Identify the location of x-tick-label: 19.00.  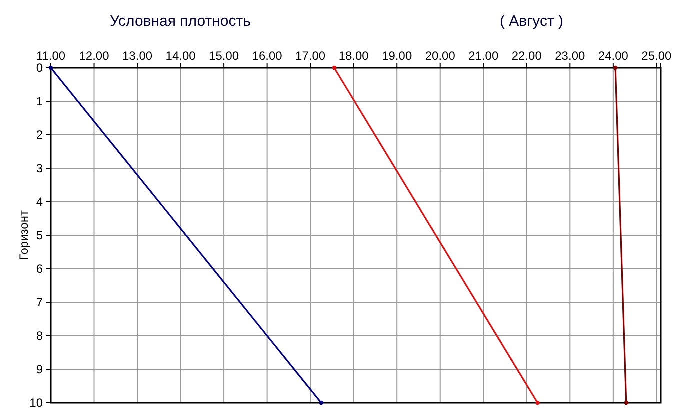
(397, 56).